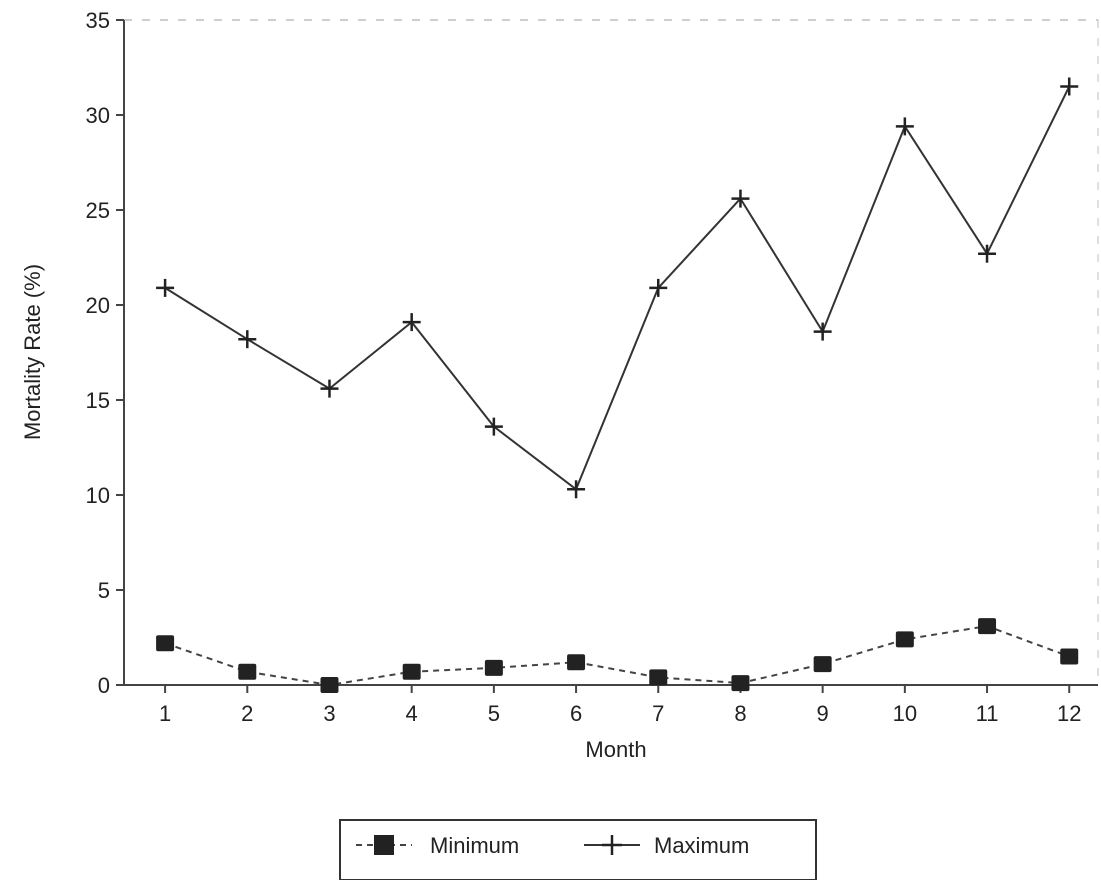 Image resolution: width=1101 pixels, height=880 pixels. I want to click on y-axis-ticks: 0 5 10 15 20 25 30 35, so click(105, 353).